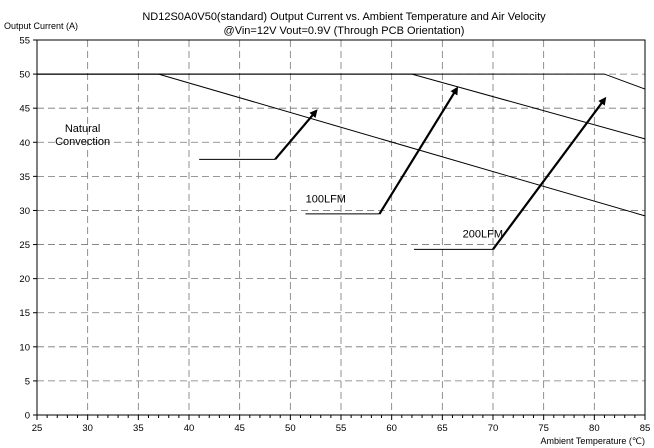 The width and height of the screenshot is (654, 448). I want to click on y-tick-label-0: 0, so click(27, 416).